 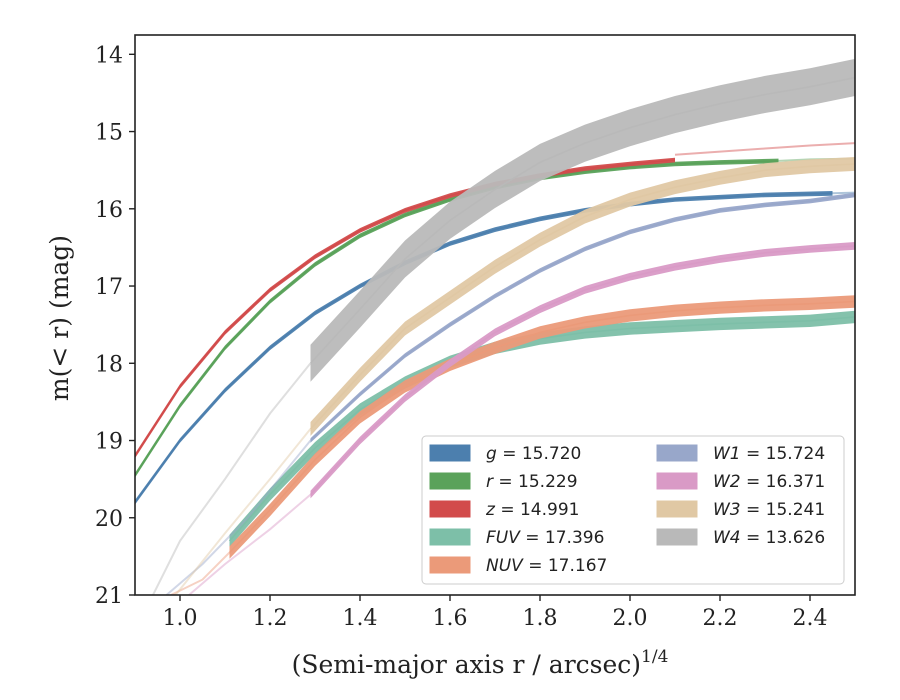 What do you see at coordinates (200, 573) in the screenshot?
I see `series-nuv-extrapolation` at bounding box center [200, 573].